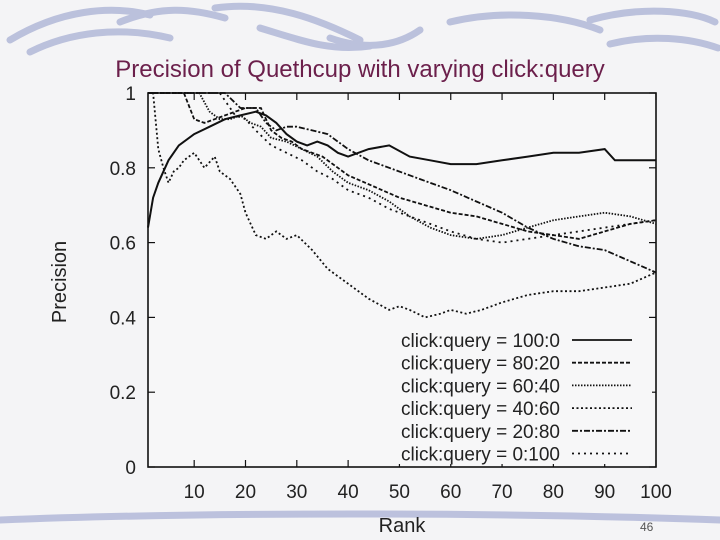  What do you see at coordinates (480, 409) in the screenshot?
I see `legend-label: click:query = 40:60` at bounding box center [480, 409].